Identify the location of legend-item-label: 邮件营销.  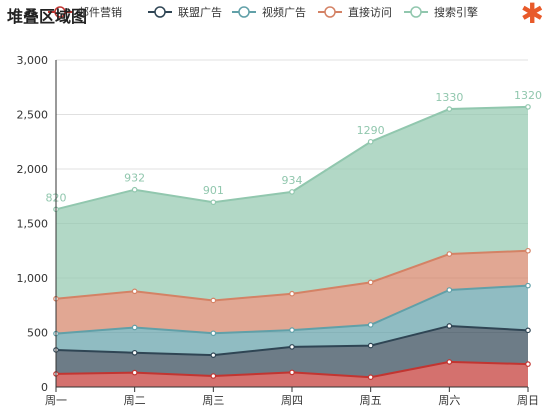
(100, 12).